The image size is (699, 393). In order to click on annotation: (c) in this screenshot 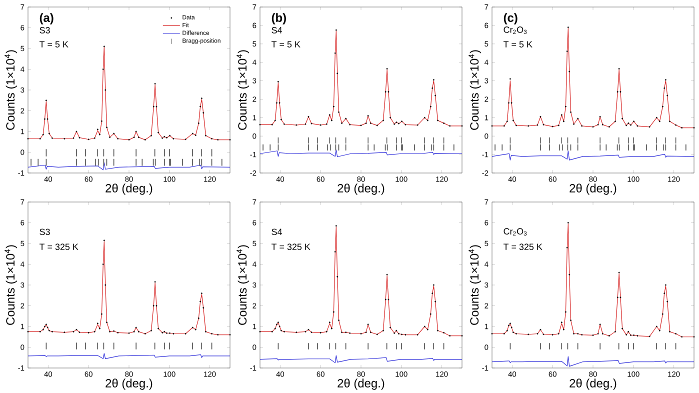, I will do `click(511, 18)`.